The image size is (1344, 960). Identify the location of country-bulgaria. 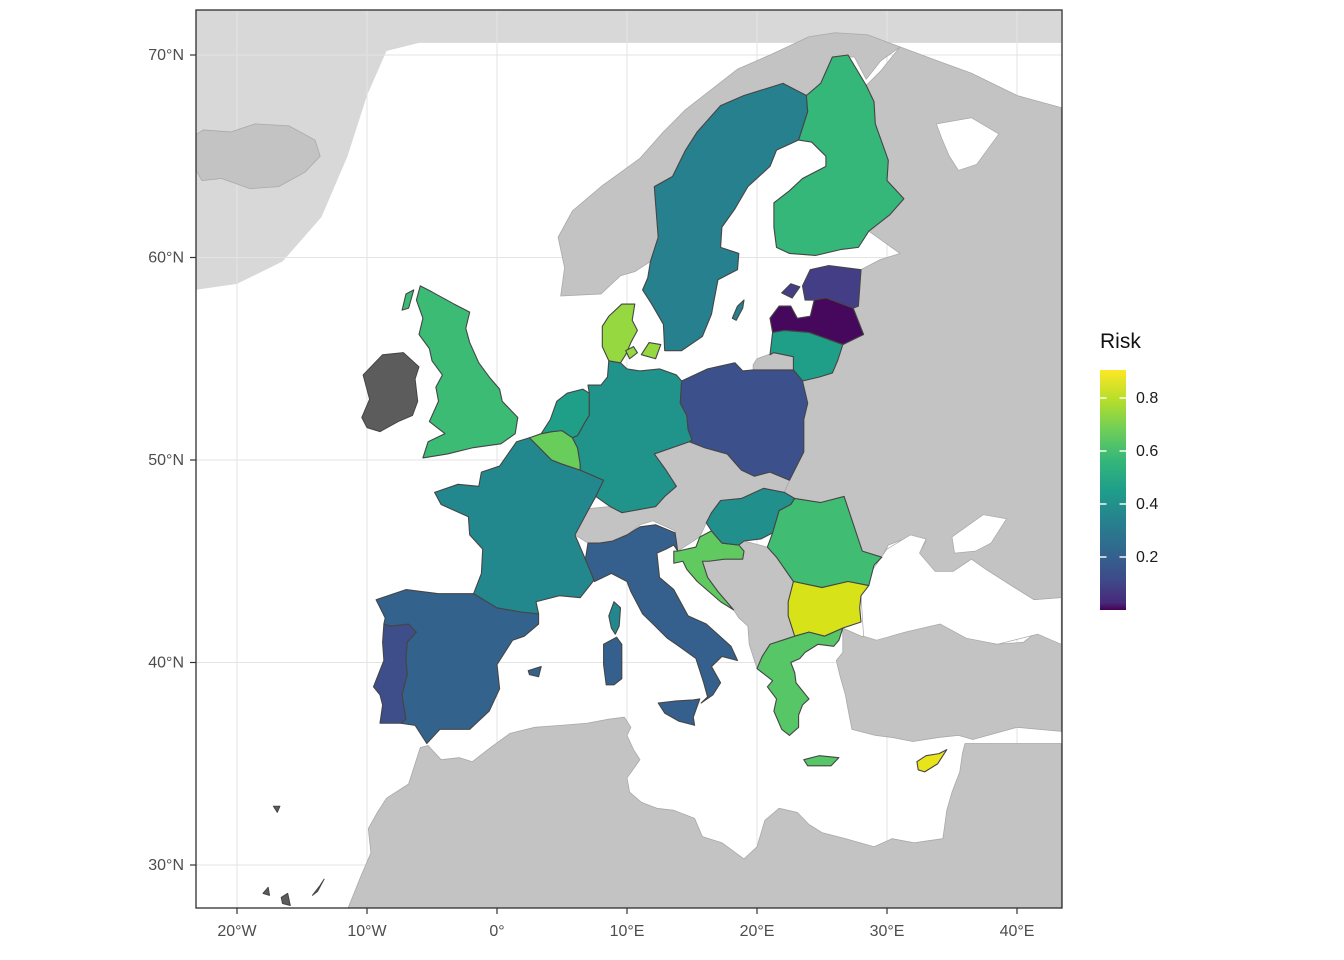
(828, 609).